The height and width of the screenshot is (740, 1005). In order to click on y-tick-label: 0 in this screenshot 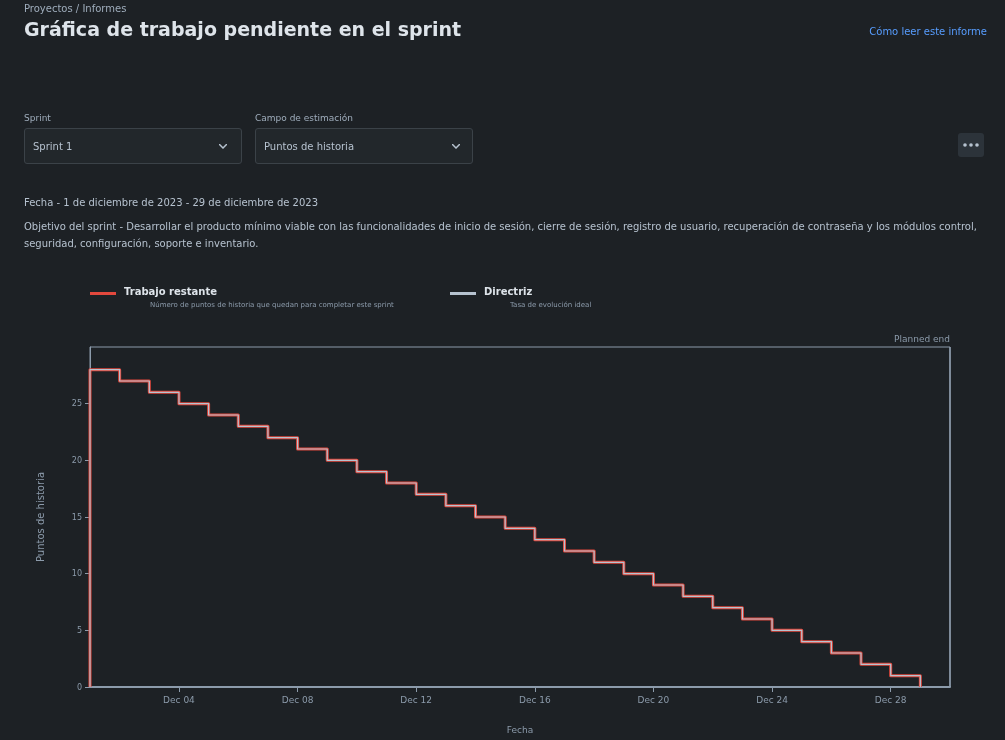, I will do `click(79, 687)`.